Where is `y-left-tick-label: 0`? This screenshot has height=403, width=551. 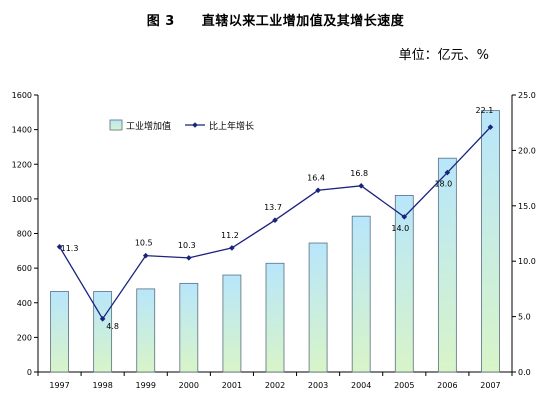 y-left-tick-label: 0 is located at coordinates (29, 372).